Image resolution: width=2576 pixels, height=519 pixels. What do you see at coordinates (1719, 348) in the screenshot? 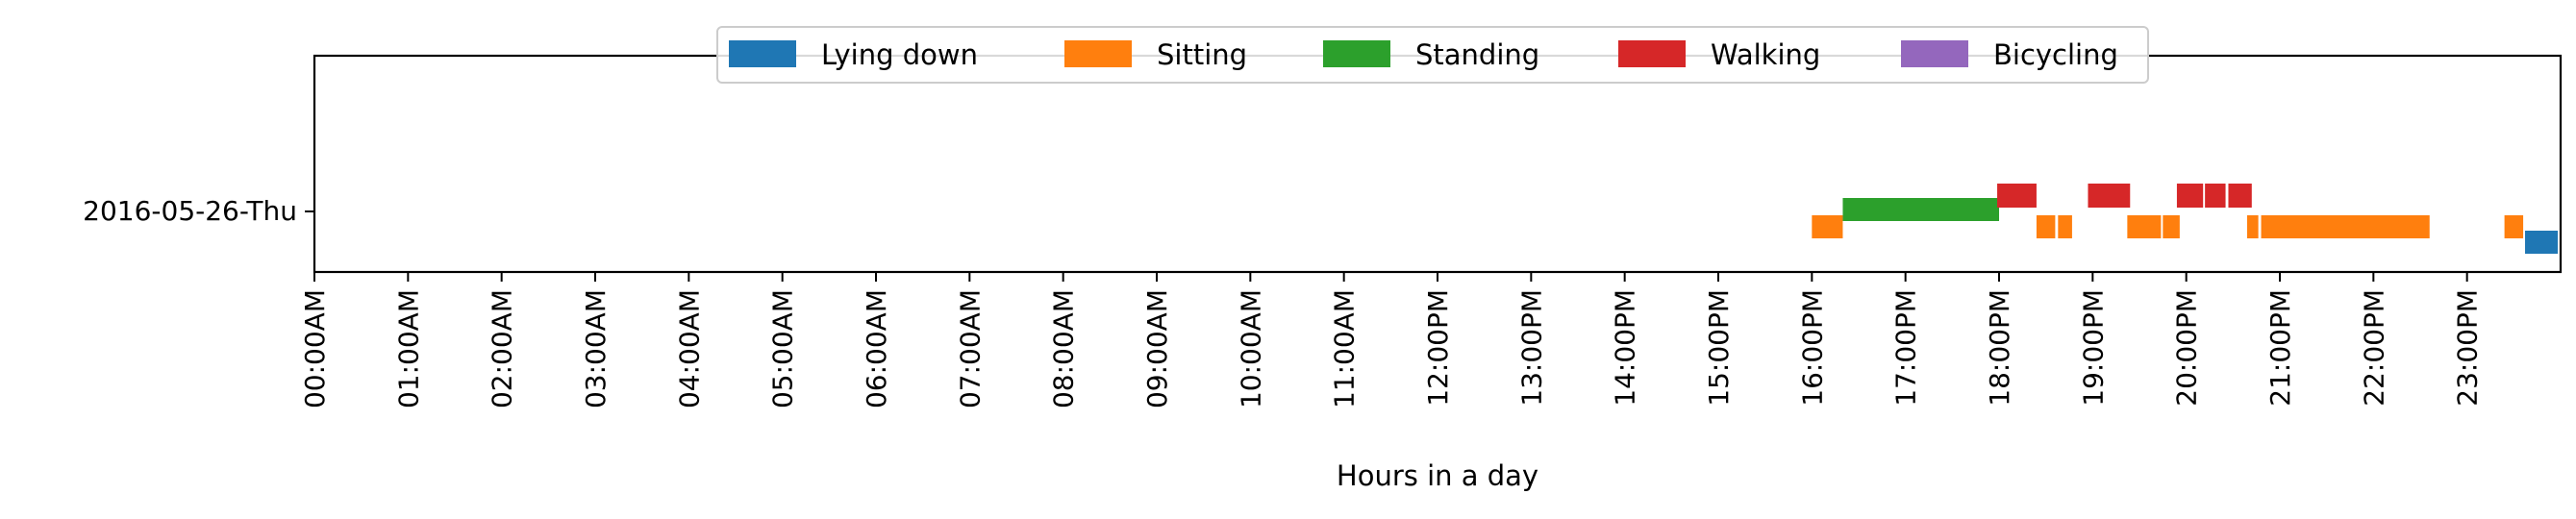
I see `x-tick-label: 15:00PM` at bounding box center [1719, 348].